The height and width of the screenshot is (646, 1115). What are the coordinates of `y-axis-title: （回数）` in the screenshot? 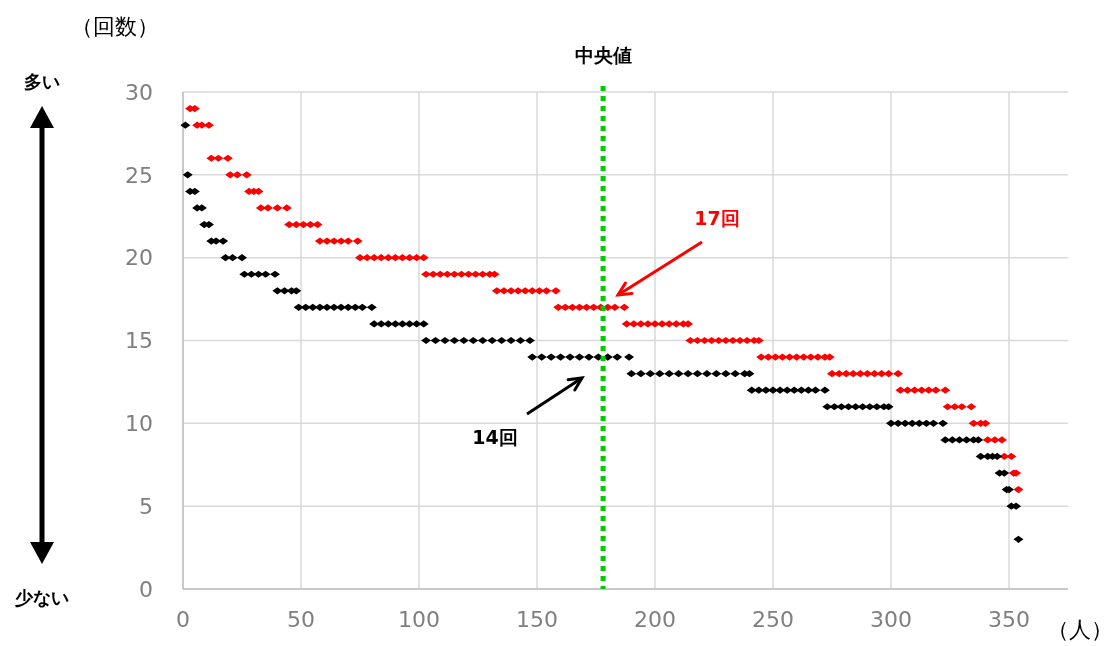 It's located at (115, 26).